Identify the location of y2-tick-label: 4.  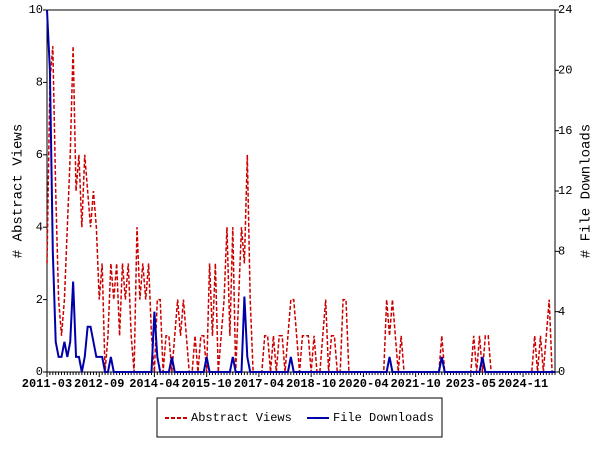
(561, 312).